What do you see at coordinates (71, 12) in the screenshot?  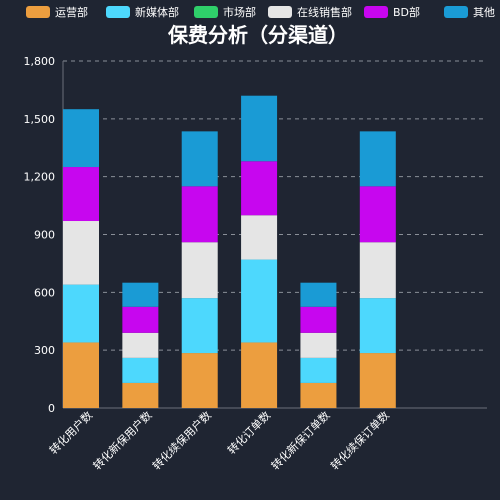 I see `legend-label: 运营部` at bounding box center [71, 12].